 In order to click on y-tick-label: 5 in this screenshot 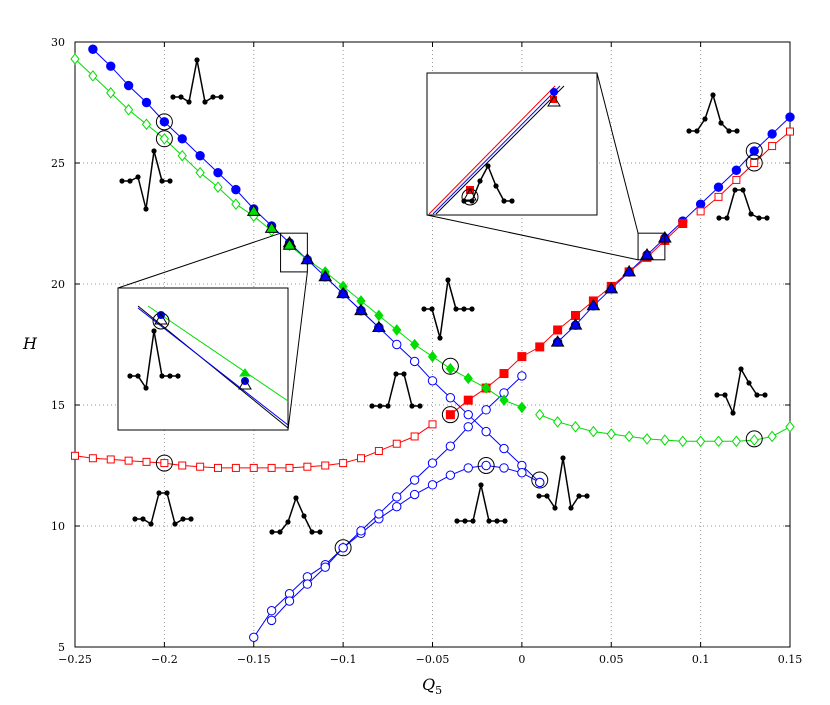, I will do `click(61, 647)`.